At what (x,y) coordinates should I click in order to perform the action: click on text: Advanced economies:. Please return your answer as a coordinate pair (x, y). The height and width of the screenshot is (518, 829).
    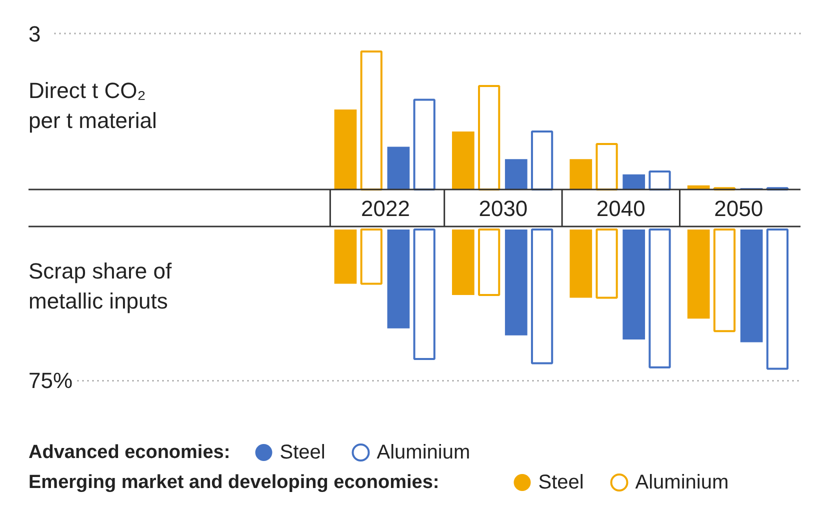
    Looking at the image, I should click on (129, 452).